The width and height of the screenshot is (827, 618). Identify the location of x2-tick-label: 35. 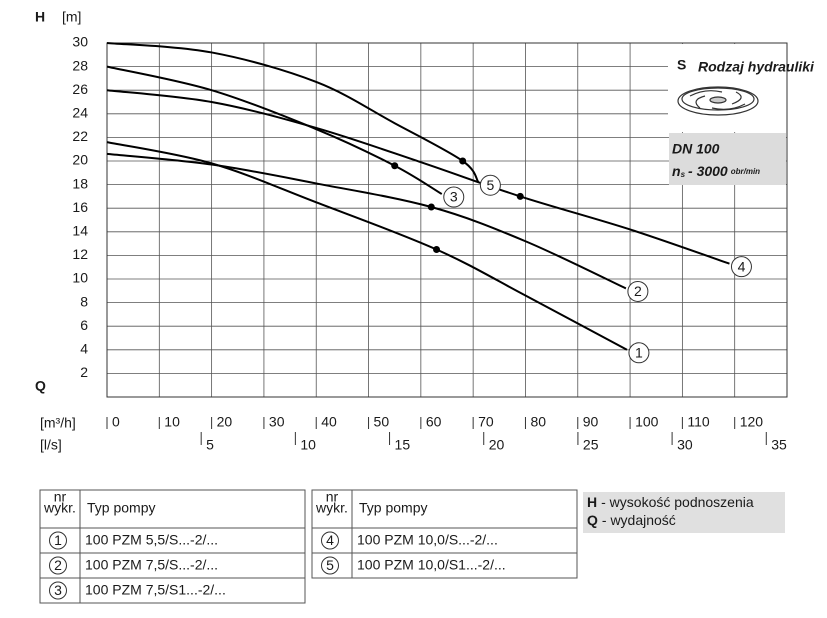
(779, 445).